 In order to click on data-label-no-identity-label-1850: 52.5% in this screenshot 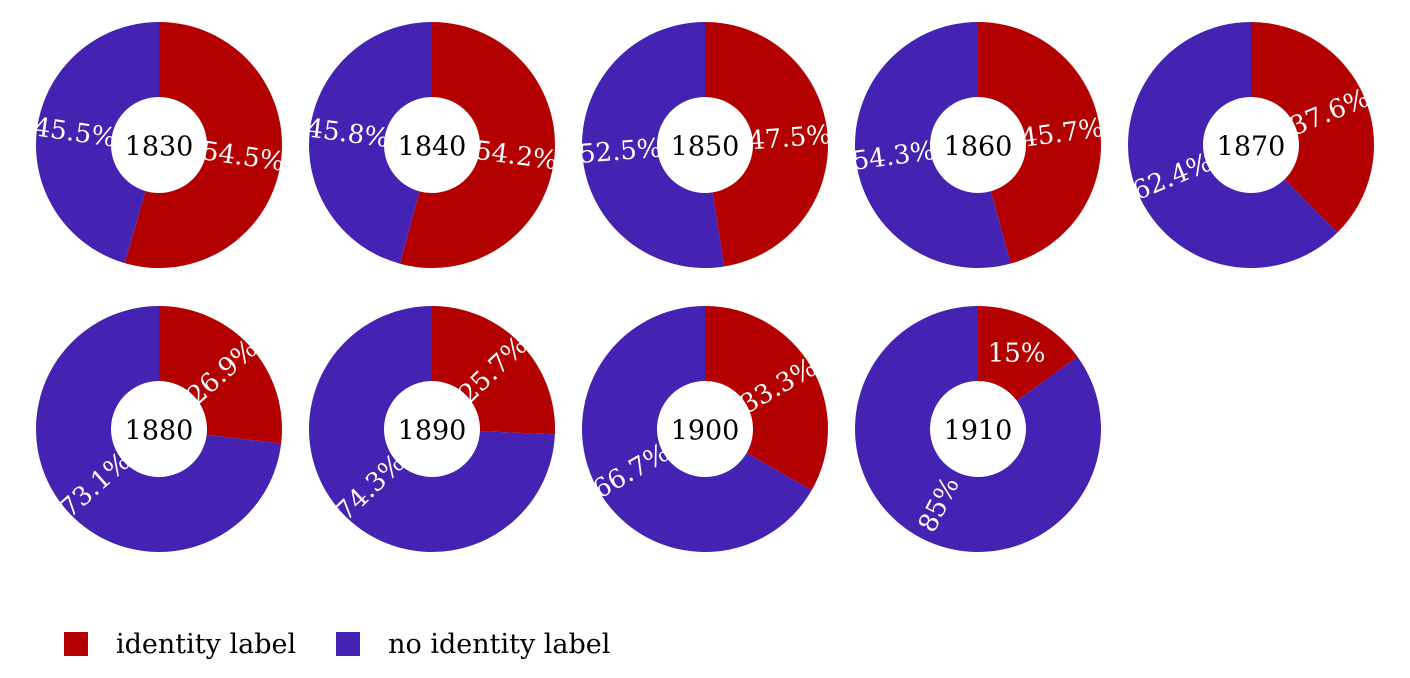, I will do `click(620, 151)`.